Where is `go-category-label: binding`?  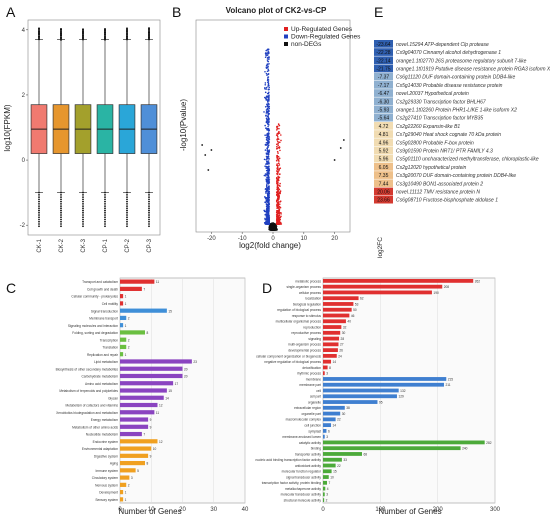 go-category-label: binding is located at coordinates (316, 449).